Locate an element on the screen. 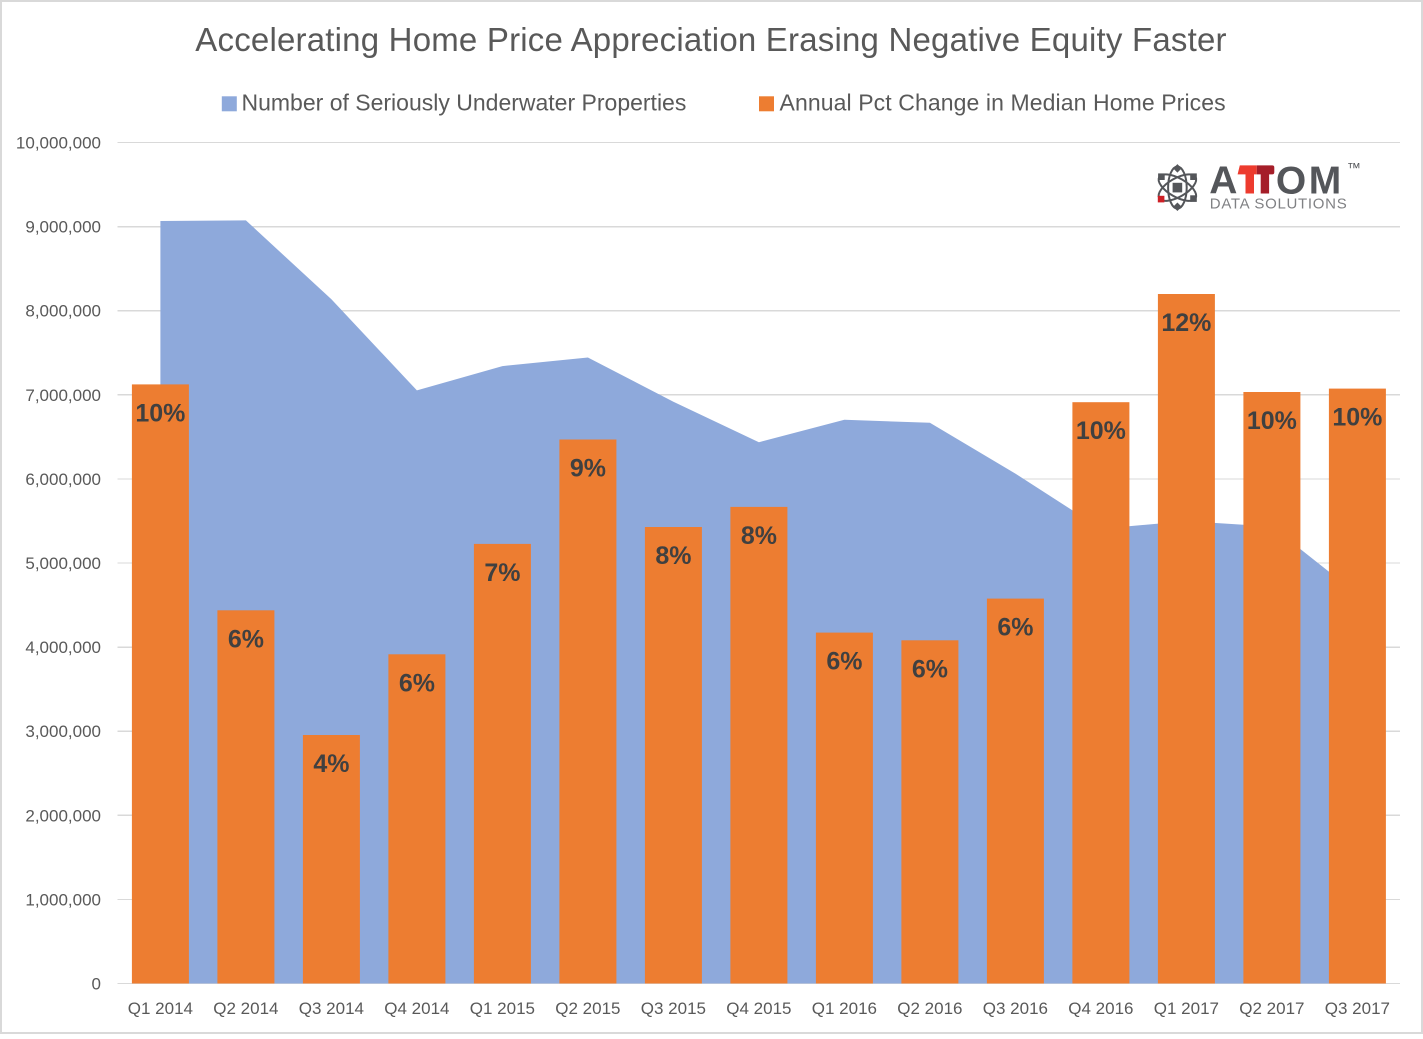  svg-text: Q4 2015 is located at coordinates (758, 1008).